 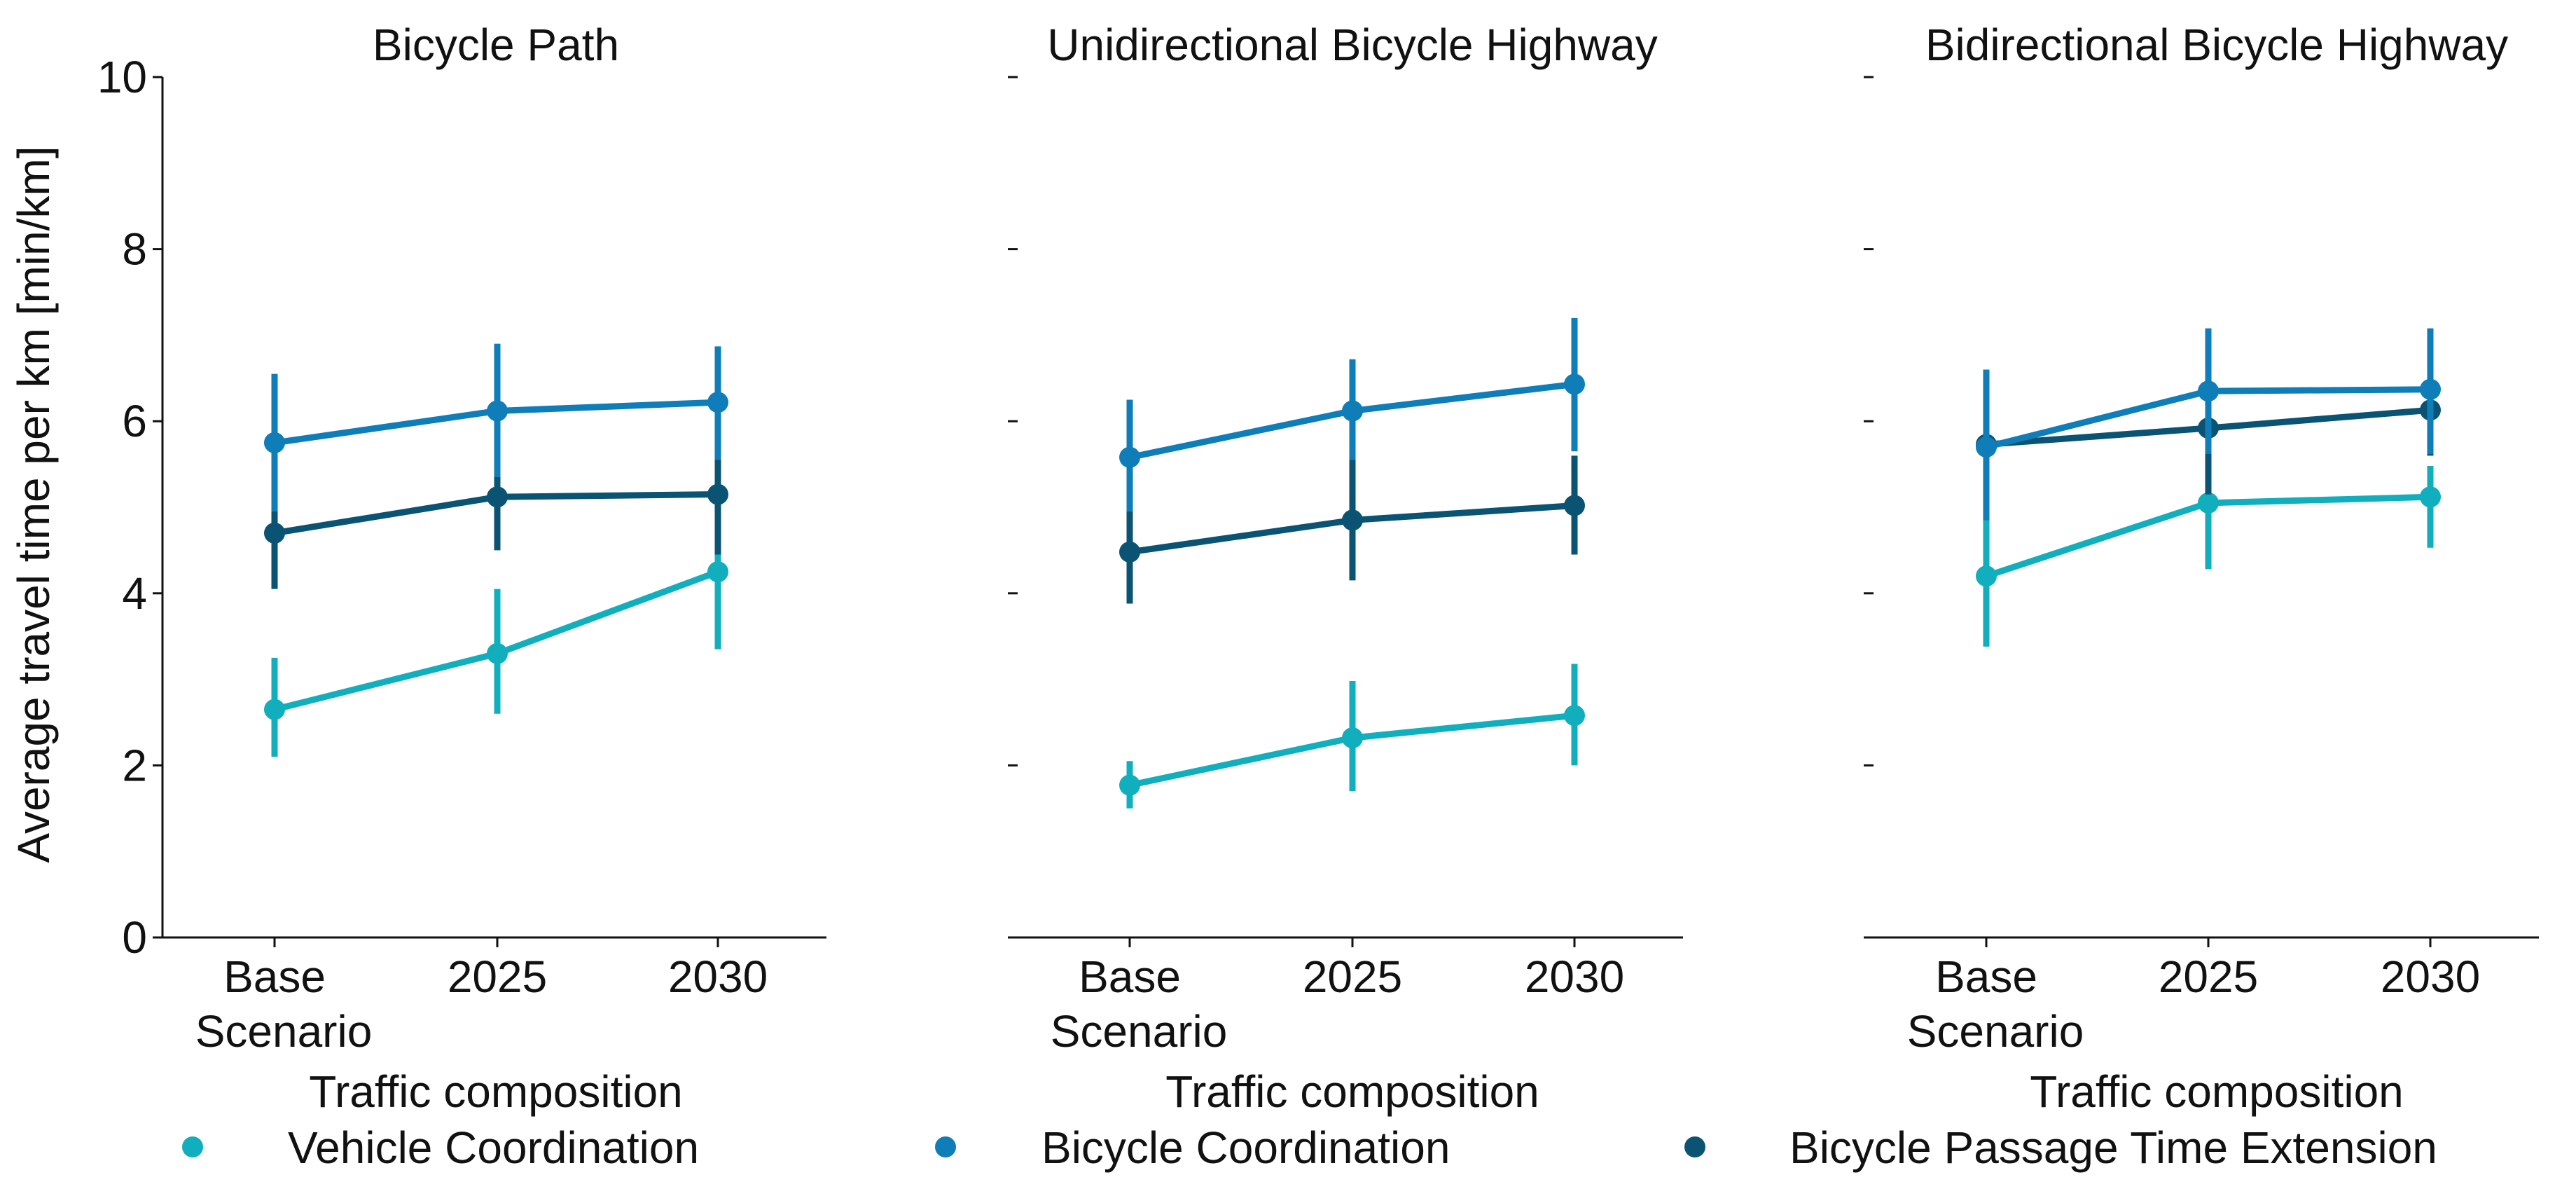 I want to click on y-tick-label: 0, so click(x=135, y=937).